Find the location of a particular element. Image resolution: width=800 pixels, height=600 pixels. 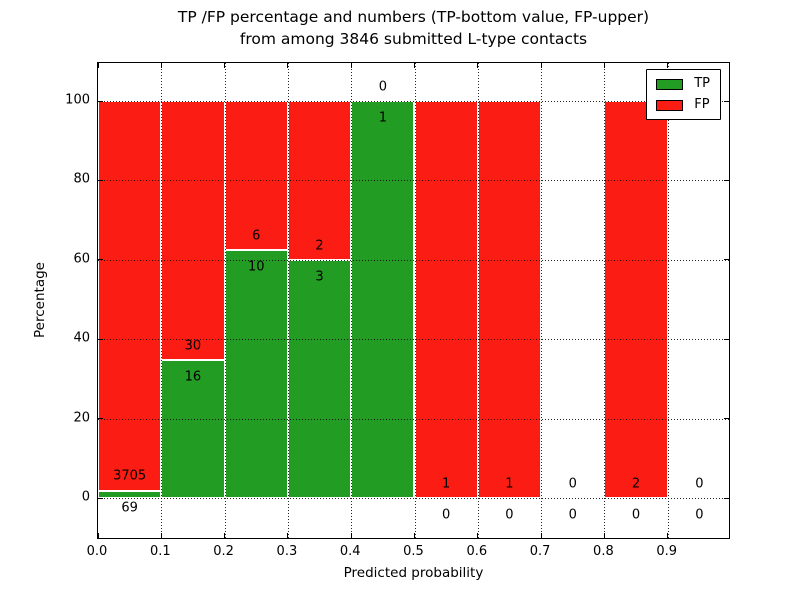

y-tick-label: 100 is located at coordinates (77, 100).